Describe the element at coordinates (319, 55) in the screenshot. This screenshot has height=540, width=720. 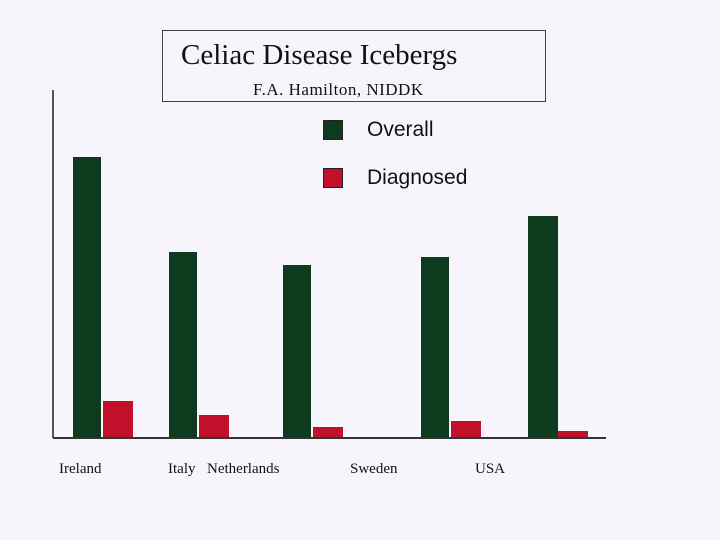
I see `chart-title: Celiac Disease Icebergs` at that location.